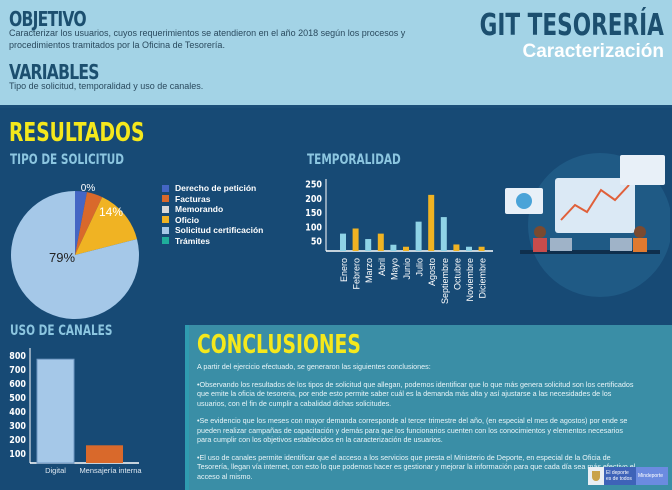 The image size is (672, 490). I want to click on brand-title: GIT TESORERÍA, so click(571, 25).